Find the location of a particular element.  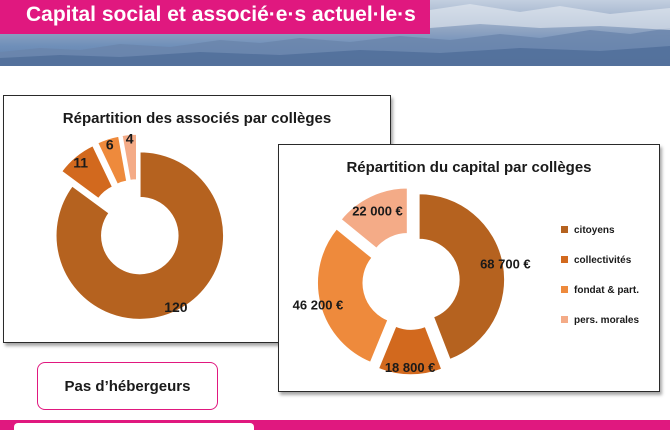

chart-title: Répartition du capital par collèges is located at coordinates (468, 167).